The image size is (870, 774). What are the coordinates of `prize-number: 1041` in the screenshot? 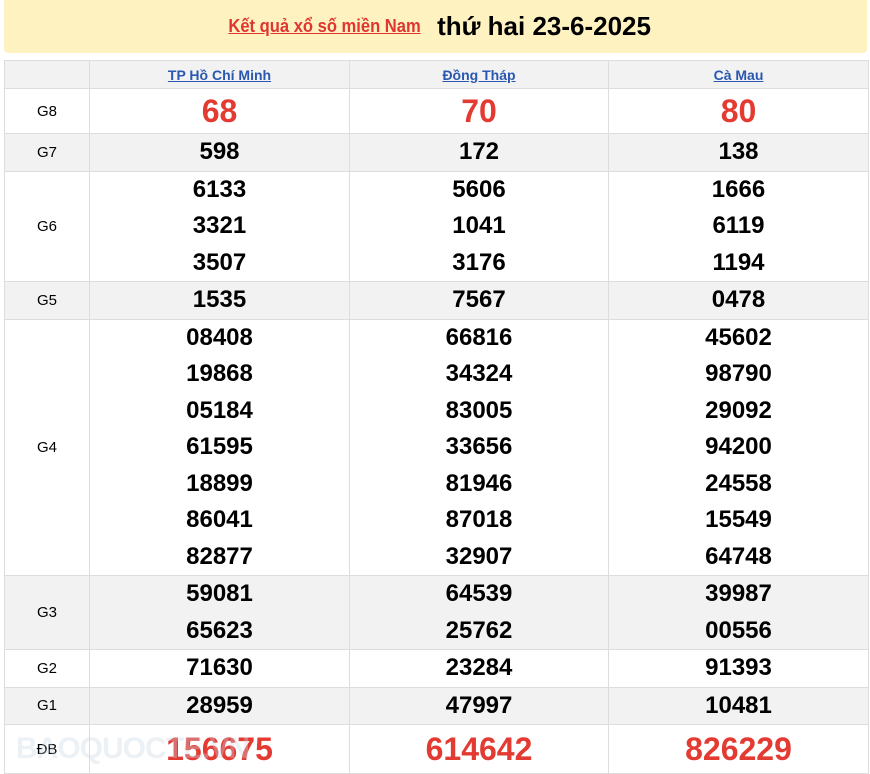 It's located at (479, 225).